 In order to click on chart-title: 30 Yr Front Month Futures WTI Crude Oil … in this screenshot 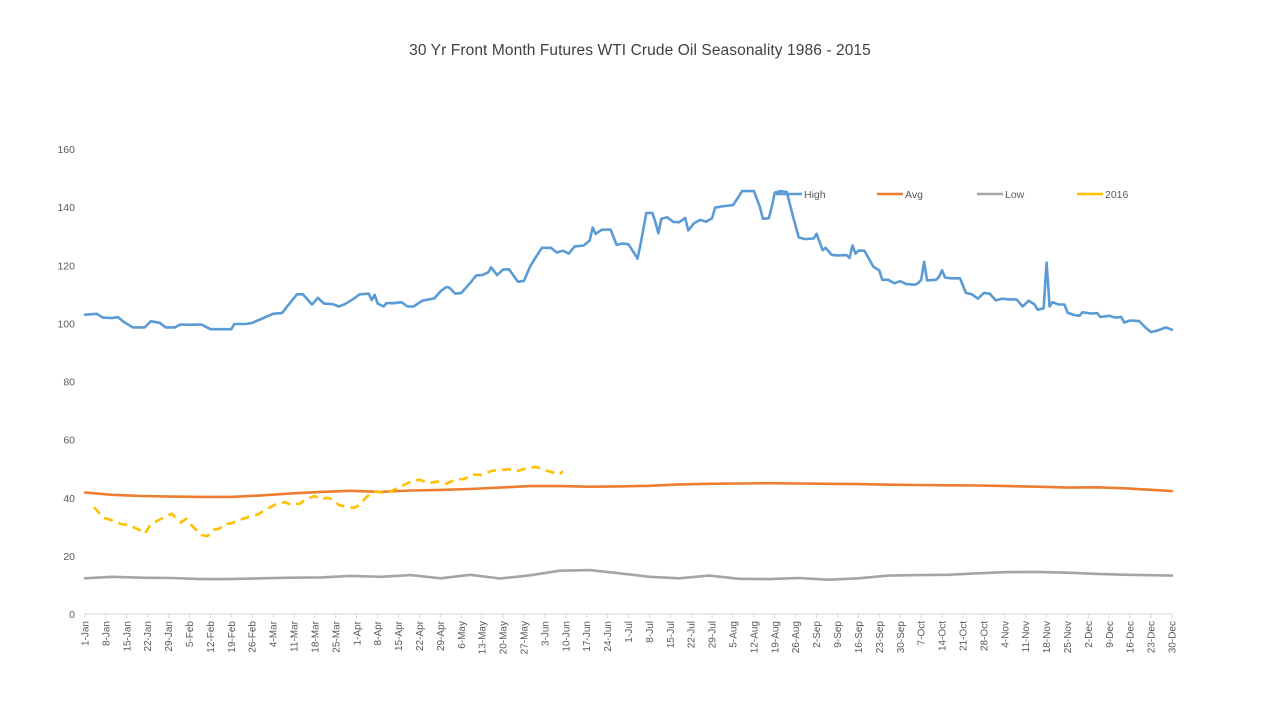, I will do `click(640, 50)`.